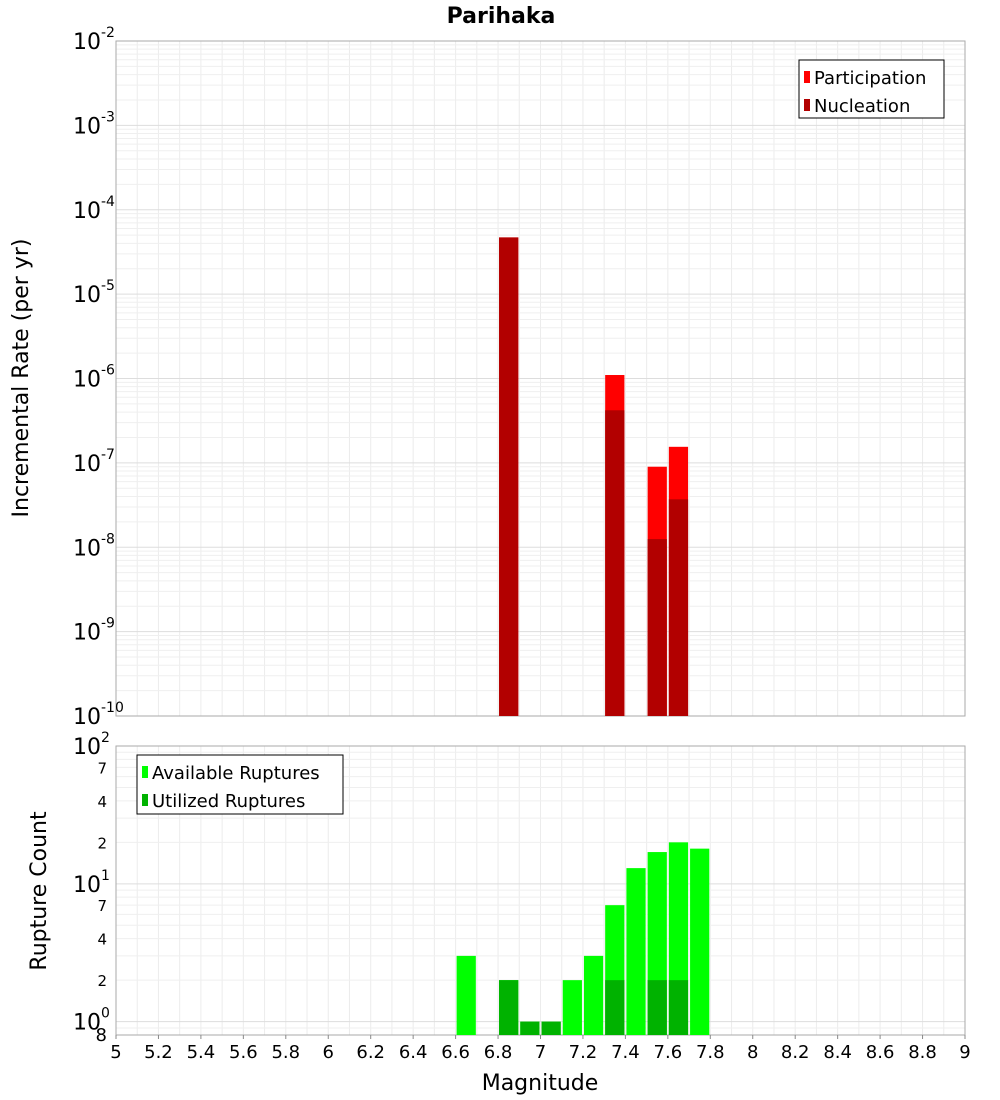 This screenshot has width=1000, height=1100. I want to click on top-legend: Participation Nucleation, so click(871, 89).